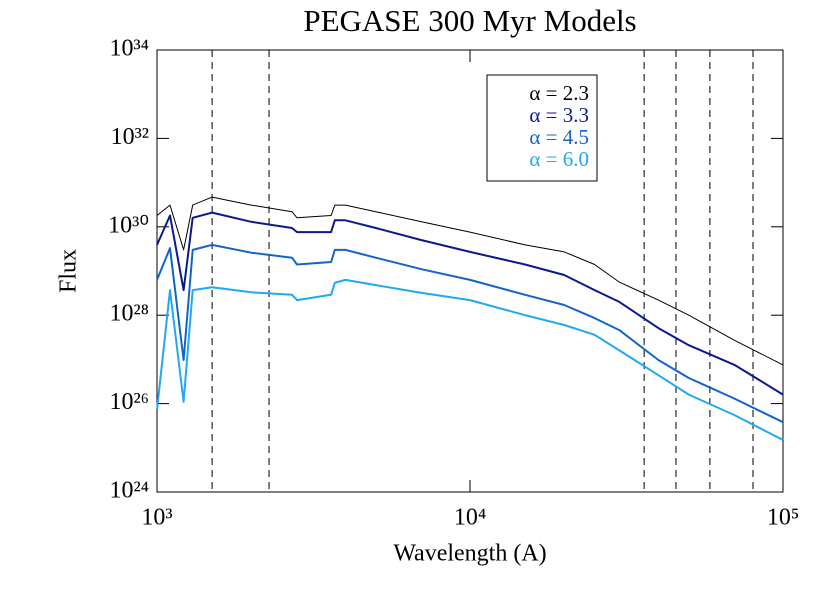  What do you see at coordinates (69, 271) in the screenshot?
I see `y-axis-label: Flux` at bounding box center [69, 271].